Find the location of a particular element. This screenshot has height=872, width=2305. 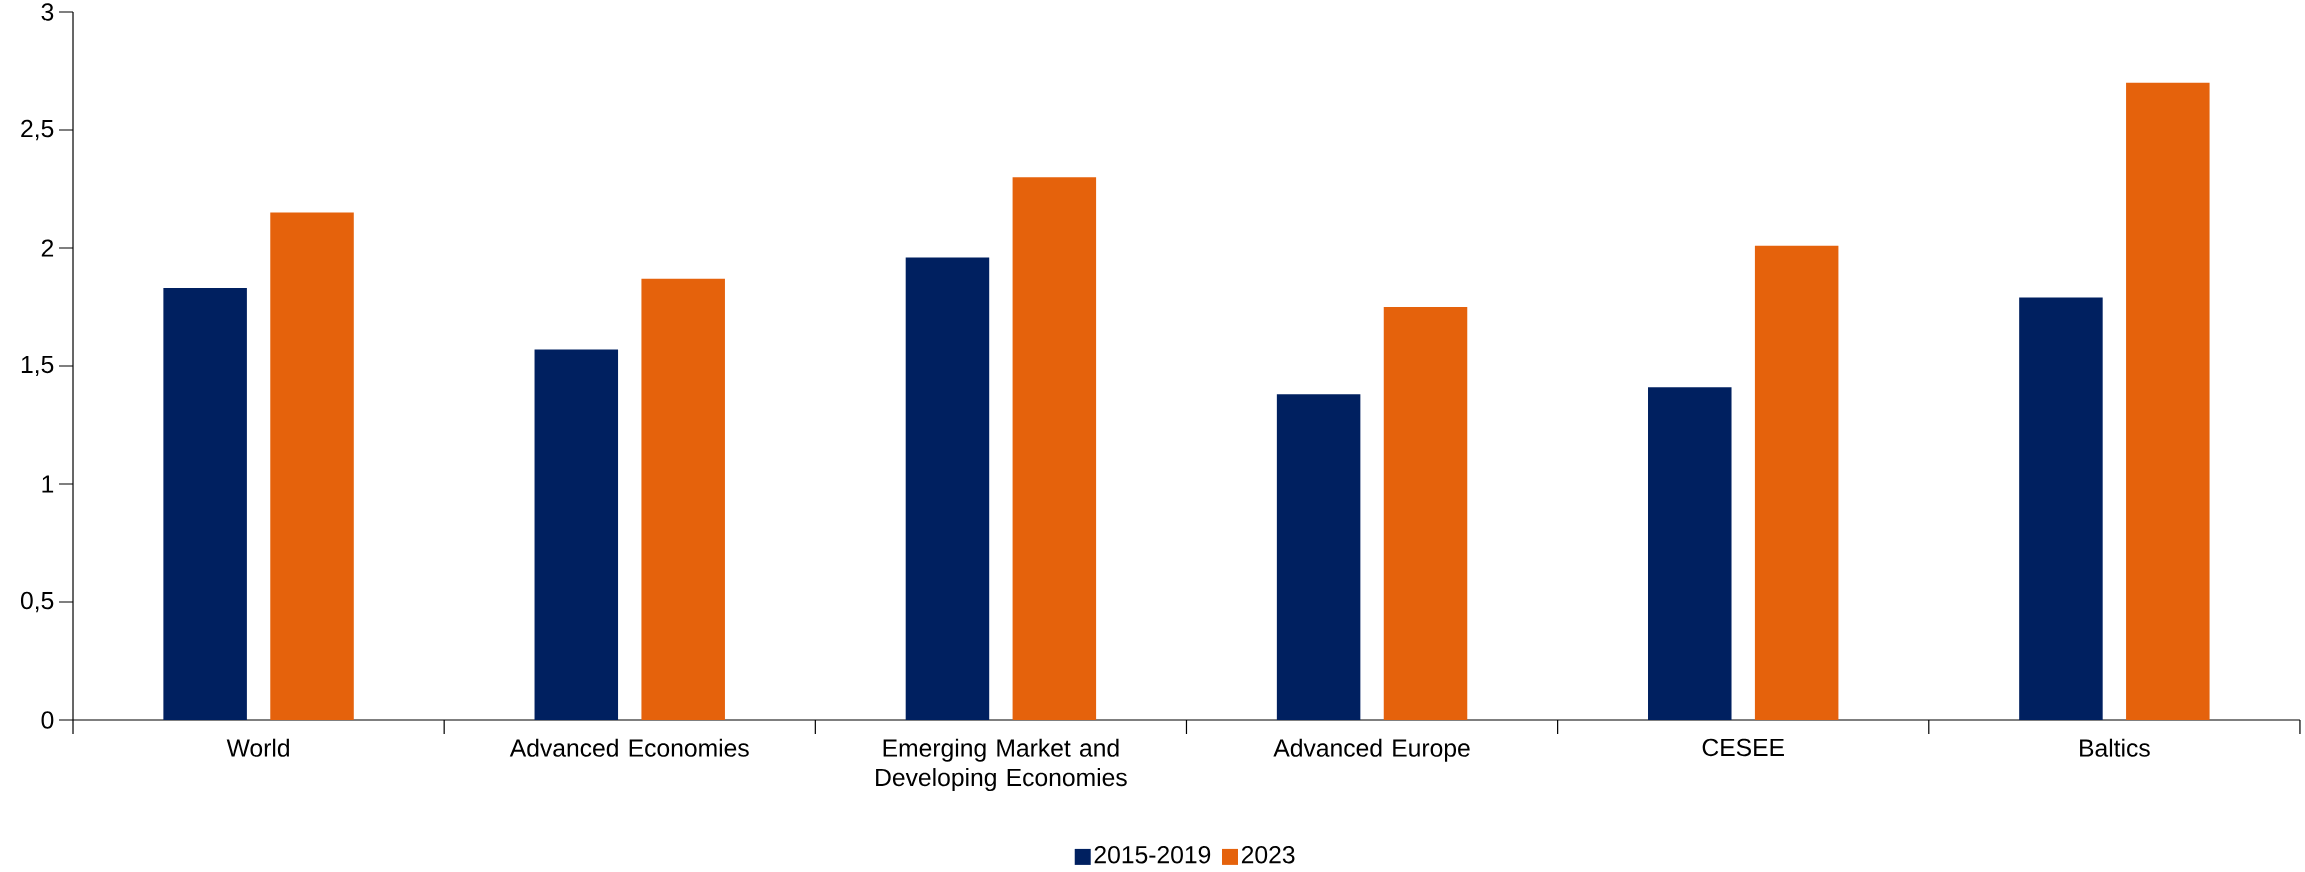

x-tick-label: Emerging Market and Developing Economies is located at coordinates (1001, 765).